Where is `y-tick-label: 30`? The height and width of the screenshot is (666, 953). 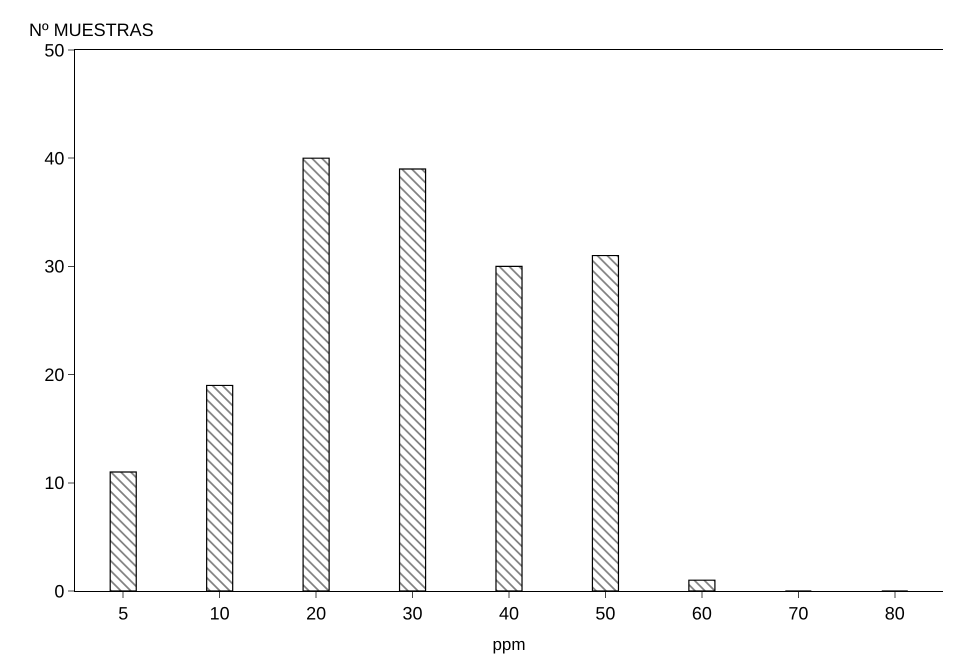
y-tick-label: 30 is located at coordinates (54, 266).